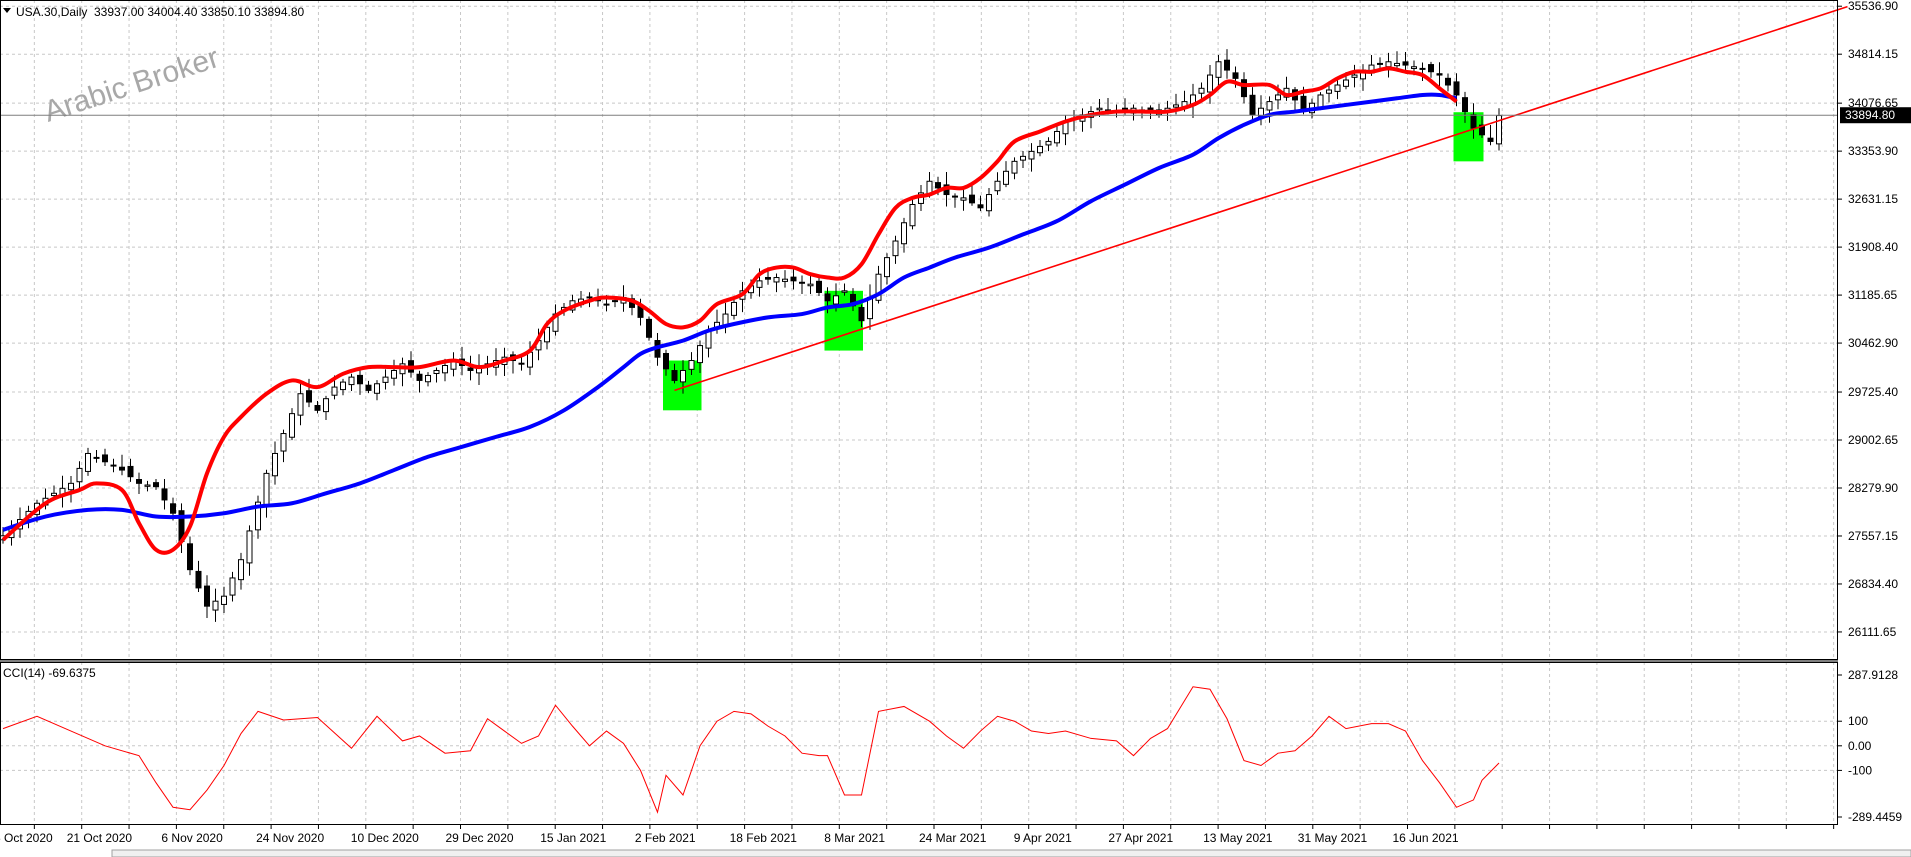 The image size is (1911, 857). What do you see at coordinates (1873, 584) in the screenshot?
I see `price-tick-label: 26834.40` at bounding box center [1873, 584].